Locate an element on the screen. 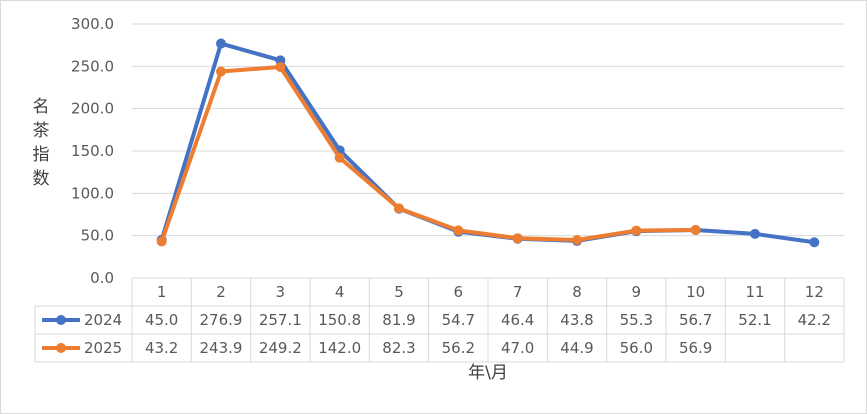 This screenshot has height=414, width=867. data-label: 43.2 is located at coordinates (161, 348).